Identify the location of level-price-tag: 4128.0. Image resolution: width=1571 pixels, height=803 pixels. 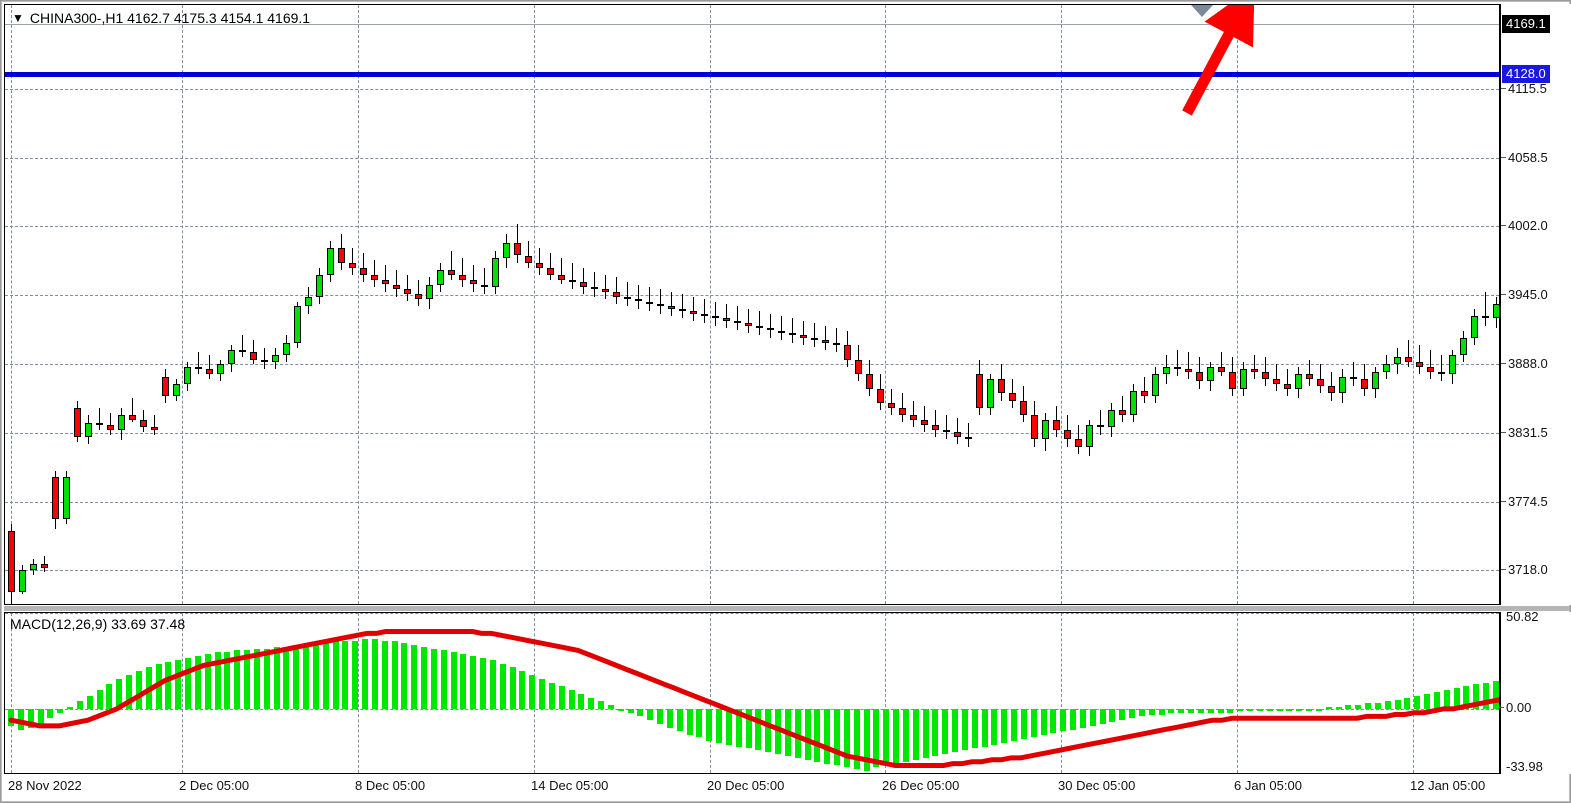
(1526, 73).